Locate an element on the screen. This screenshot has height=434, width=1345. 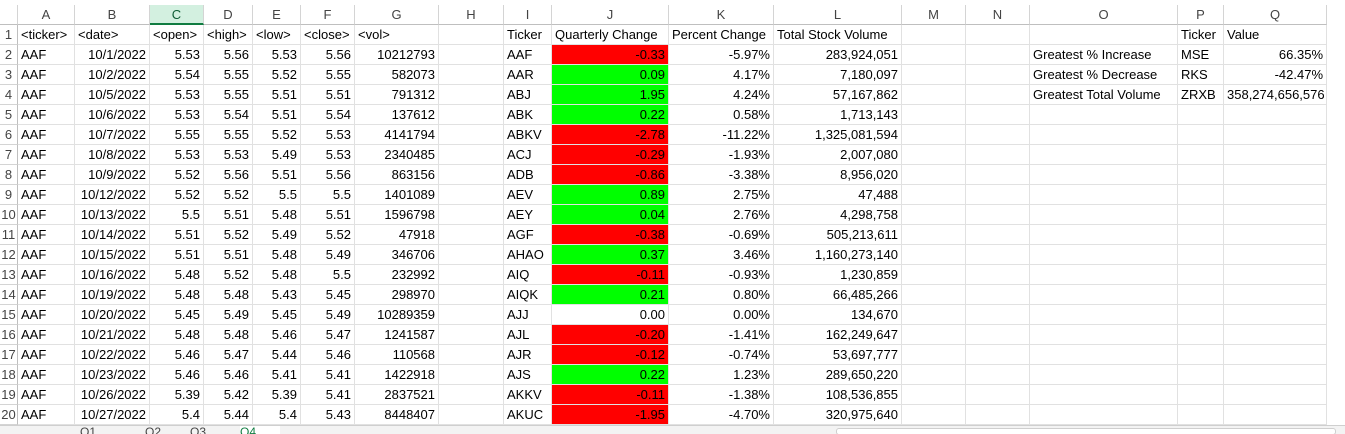
total-volume-cell: 53,697,777 is located at coordinates (838, 355).